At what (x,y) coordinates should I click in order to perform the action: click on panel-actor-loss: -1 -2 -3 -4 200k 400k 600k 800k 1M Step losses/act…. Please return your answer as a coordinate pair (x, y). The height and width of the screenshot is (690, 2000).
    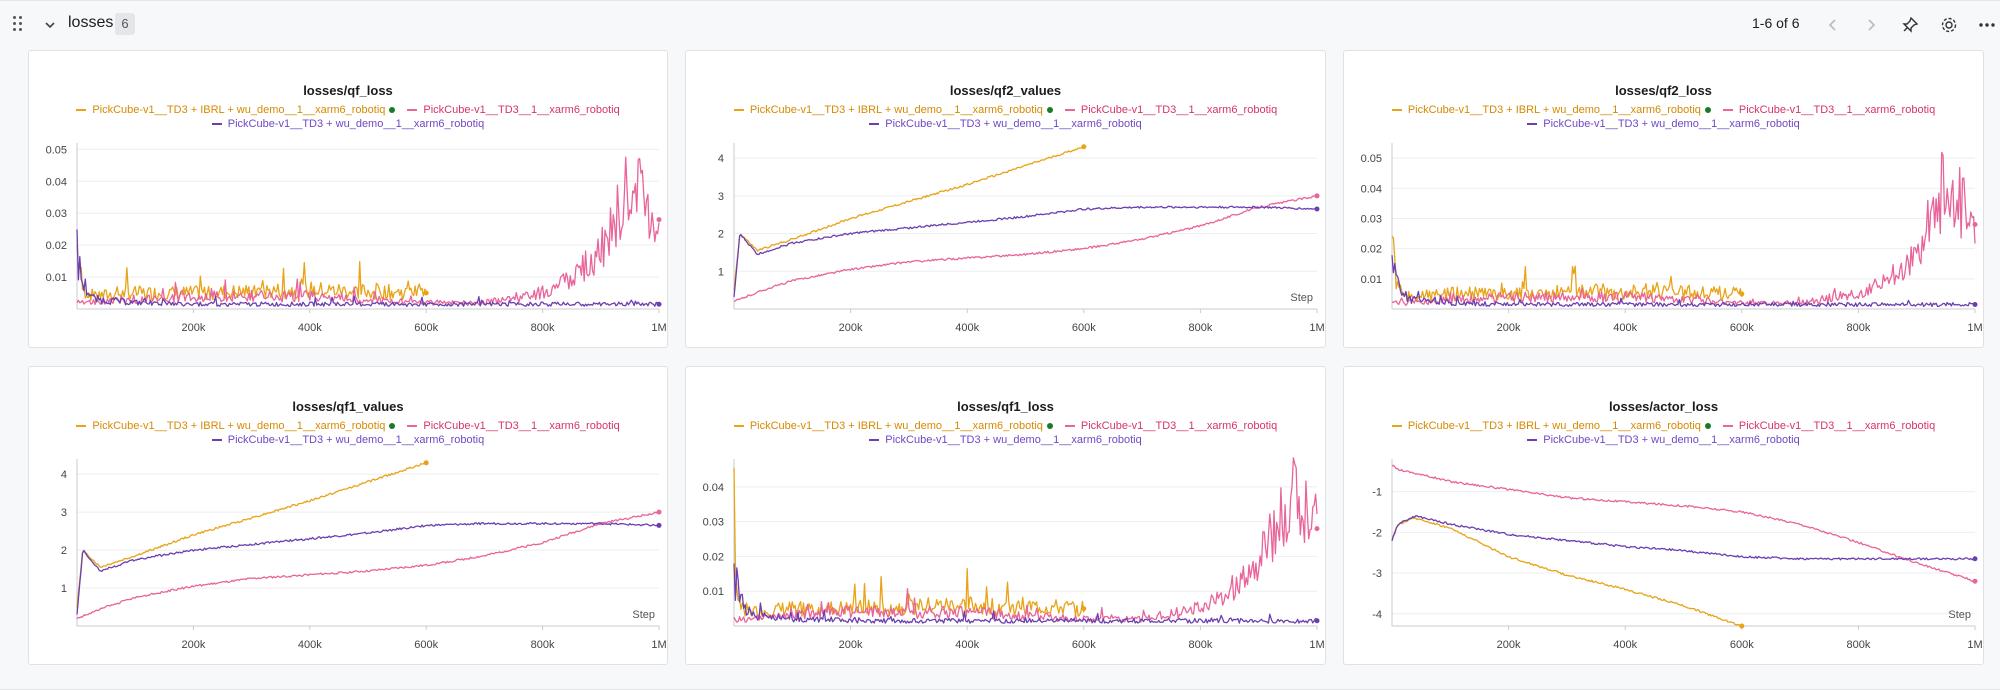
    Looking at the image, I should click on (1663, 515).